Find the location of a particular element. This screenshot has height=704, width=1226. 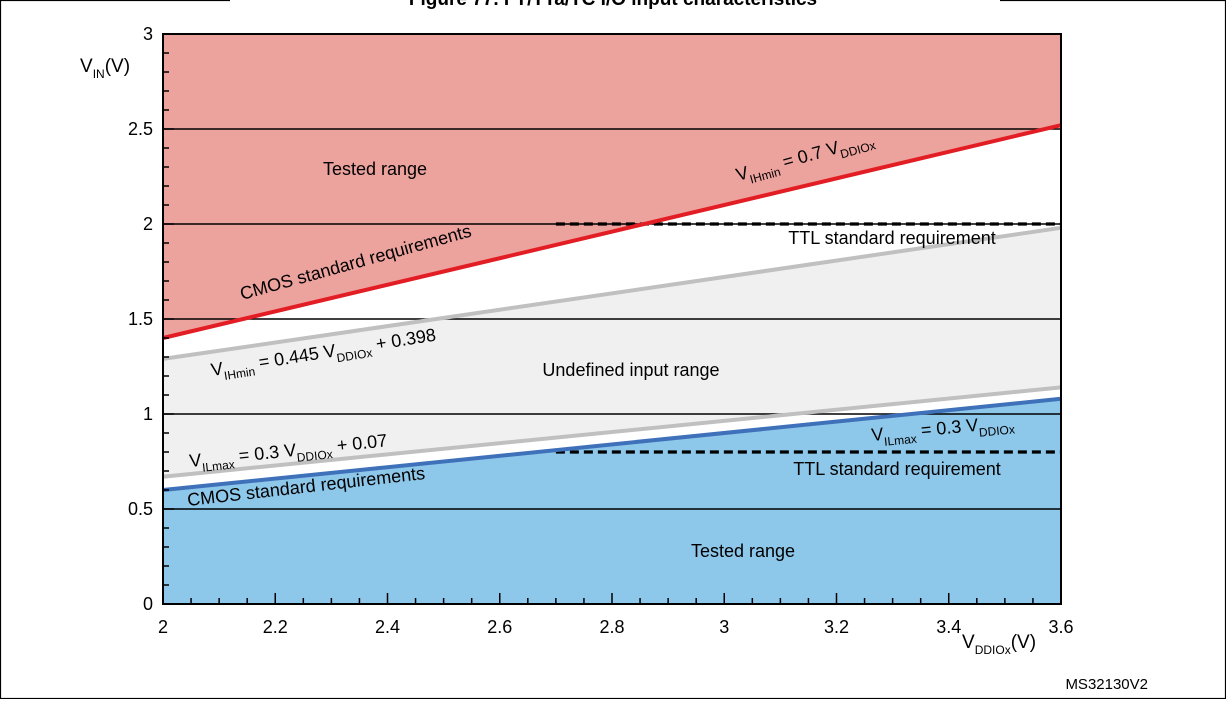

y-tick-label: 0 is located at coordinates (148, 604).